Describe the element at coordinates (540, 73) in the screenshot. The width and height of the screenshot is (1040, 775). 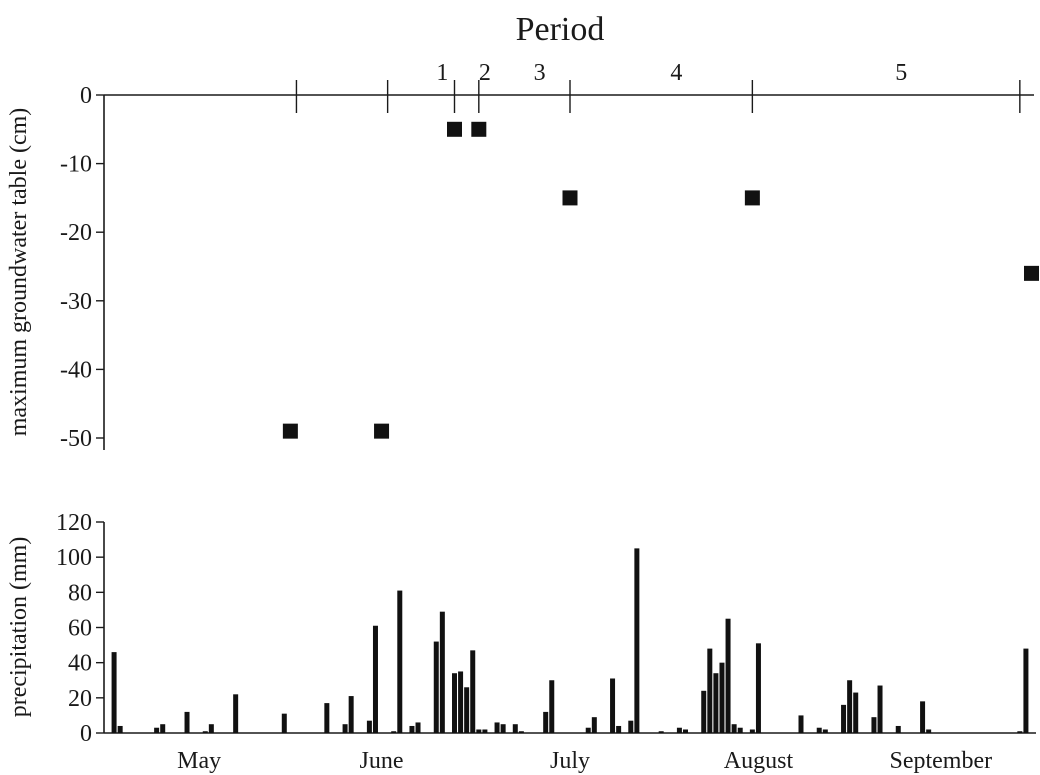
I see `period-label: 3` at that location.